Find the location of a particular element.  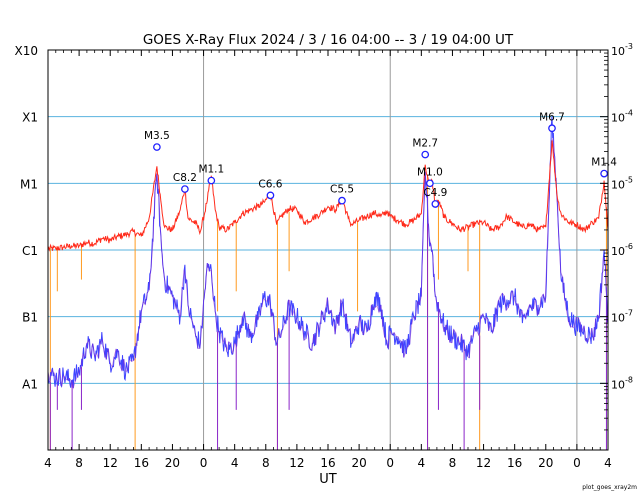

flare-label: M6.7 is located at coordinates (552, 117).